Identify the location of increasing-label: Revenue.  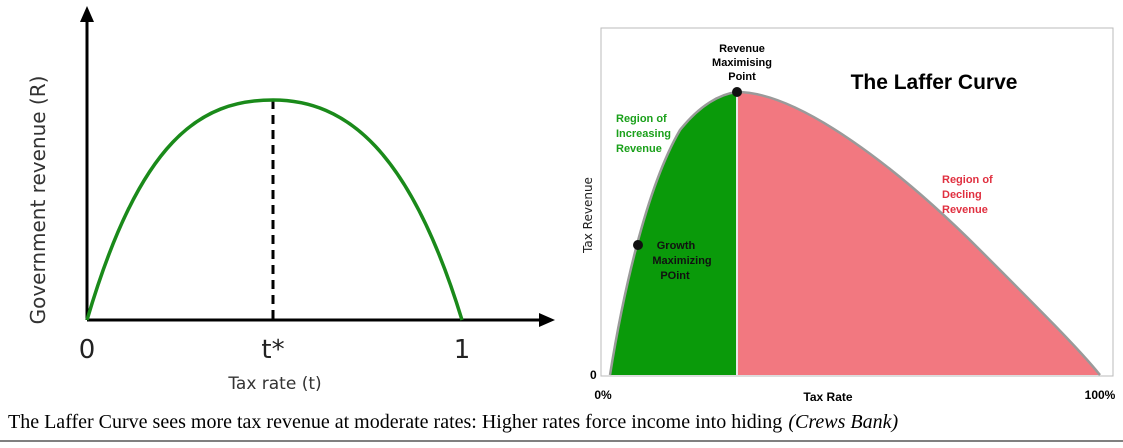
(639, 149).